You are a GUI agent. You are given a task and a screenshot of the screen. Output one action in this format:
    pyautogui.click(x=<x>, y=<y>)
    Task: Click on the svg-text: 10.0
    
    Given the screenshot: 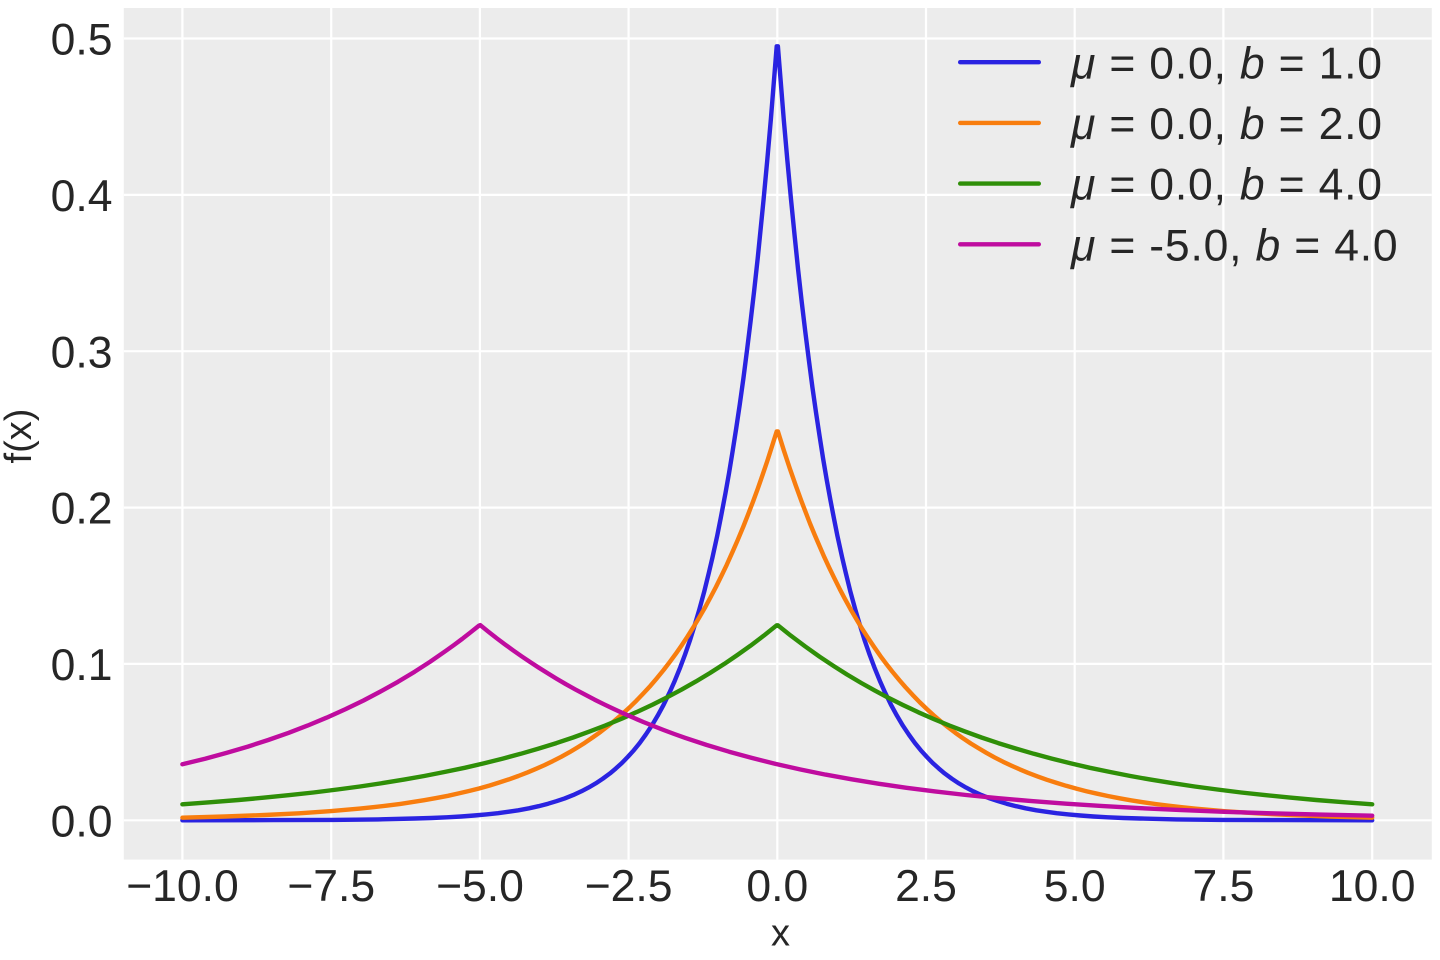 What is the action you would take?
    pyautogui.click(x=1372, y=886)
    